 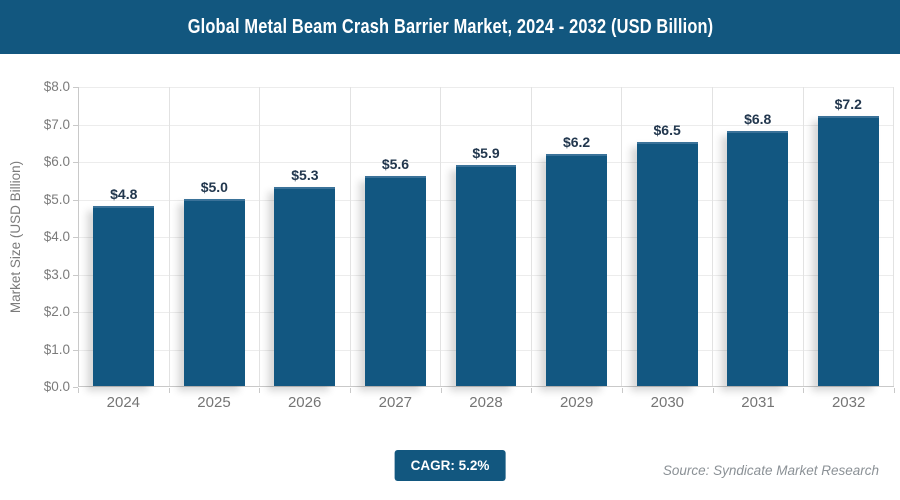 What do you see at coordinates (124, 286) in the screenshot?
I see `bar-2024: $4.8` at bounding box center [124, 286].